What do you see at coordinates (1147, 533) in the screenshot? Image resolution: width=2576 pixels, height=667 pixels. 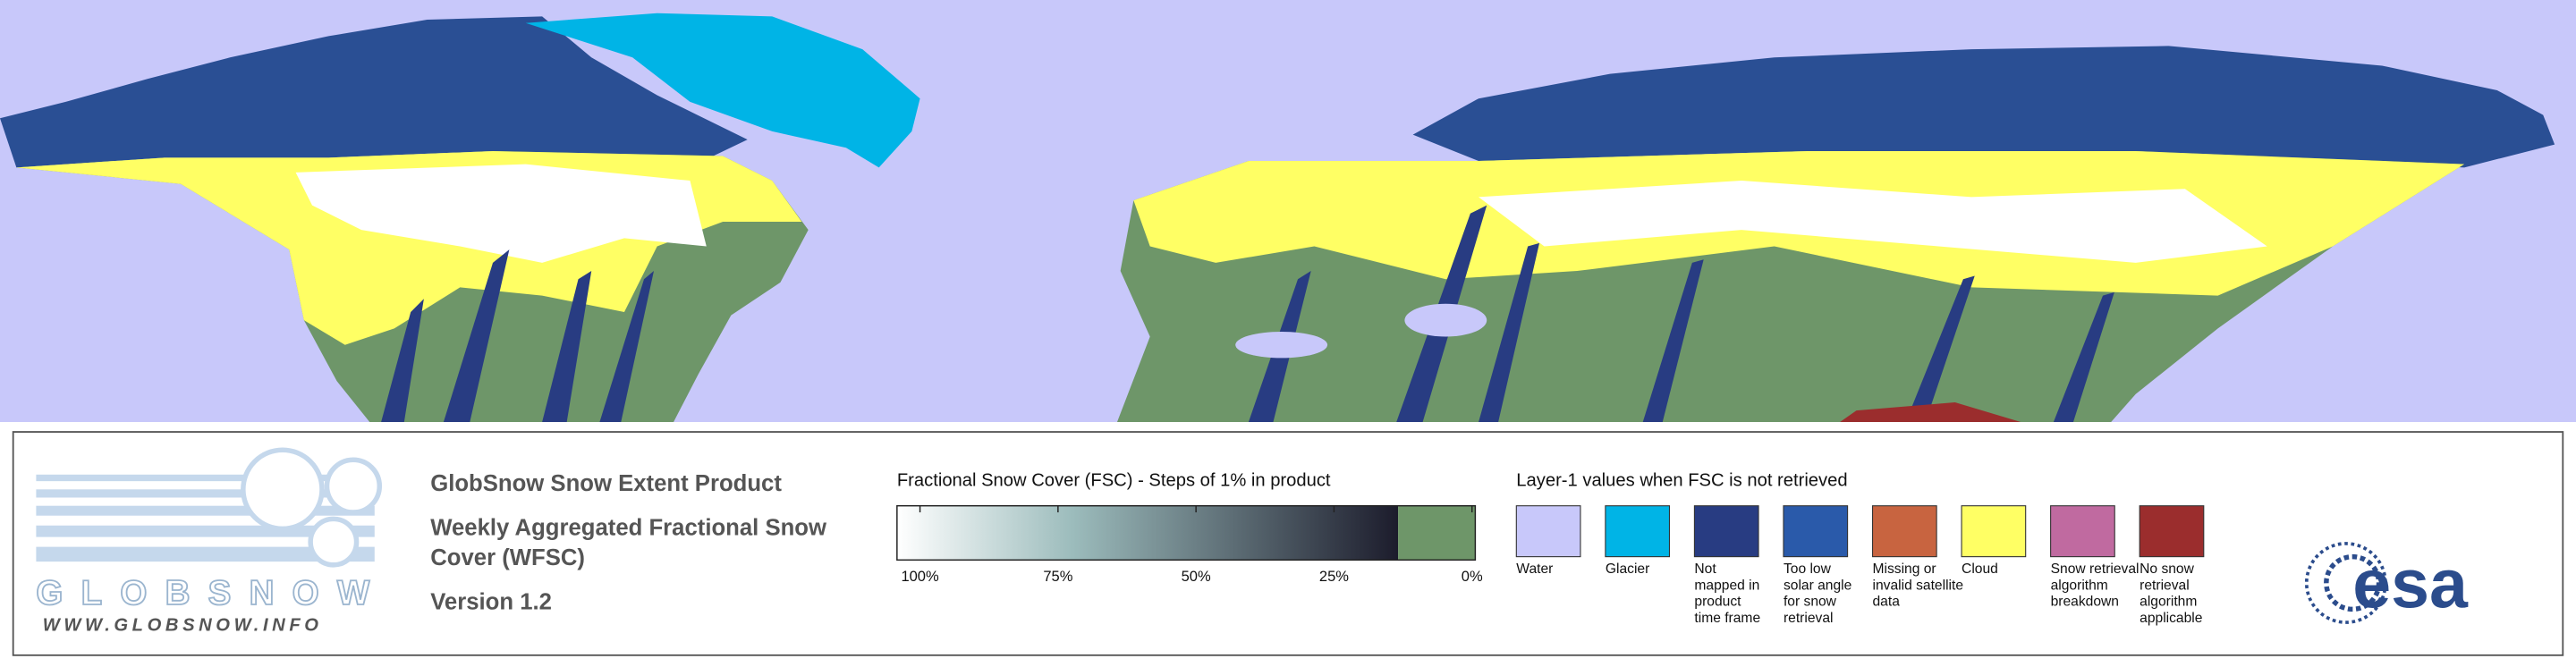 I see `fsc-gradient` at bounding box center [1147, 533].